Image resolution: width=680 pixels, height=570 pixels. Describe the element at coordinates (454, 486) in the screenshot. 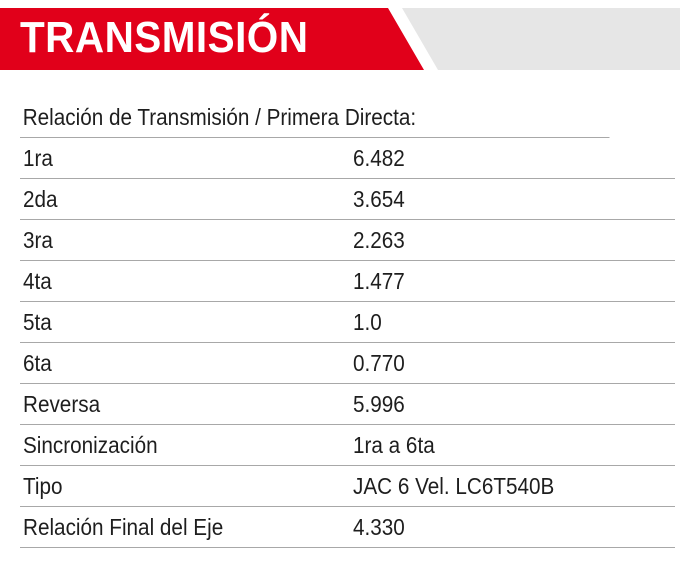

I see `row-value: JAC 6 Vel. LC6T540B` at that location.